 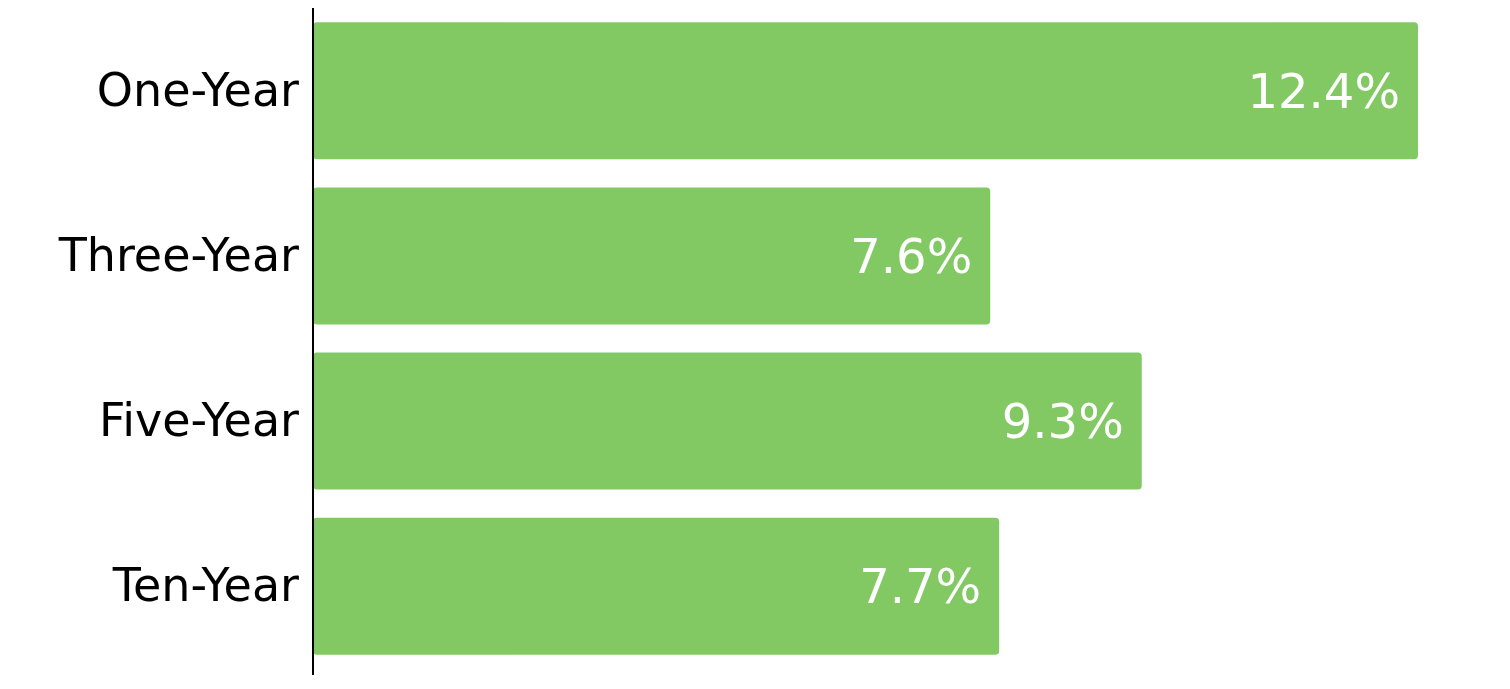 What do you see at coordinates (199, 419) in the screenshot?
I see `y-tick-label: Five-Year` at bounding box center [199, 419].